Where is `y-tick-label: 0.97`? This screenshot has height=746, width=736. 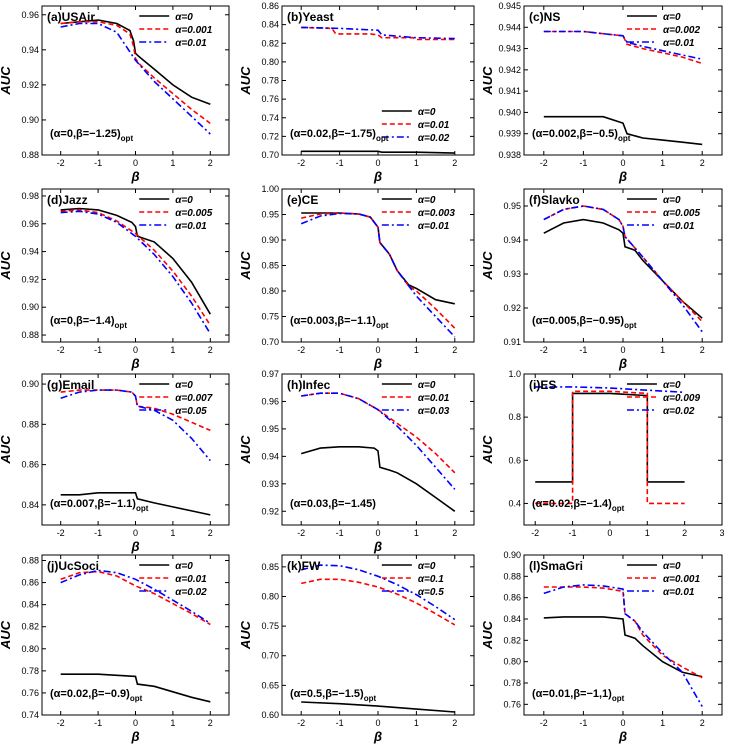 y-tick-label: 0.97 is located at coordinates (270, 374).